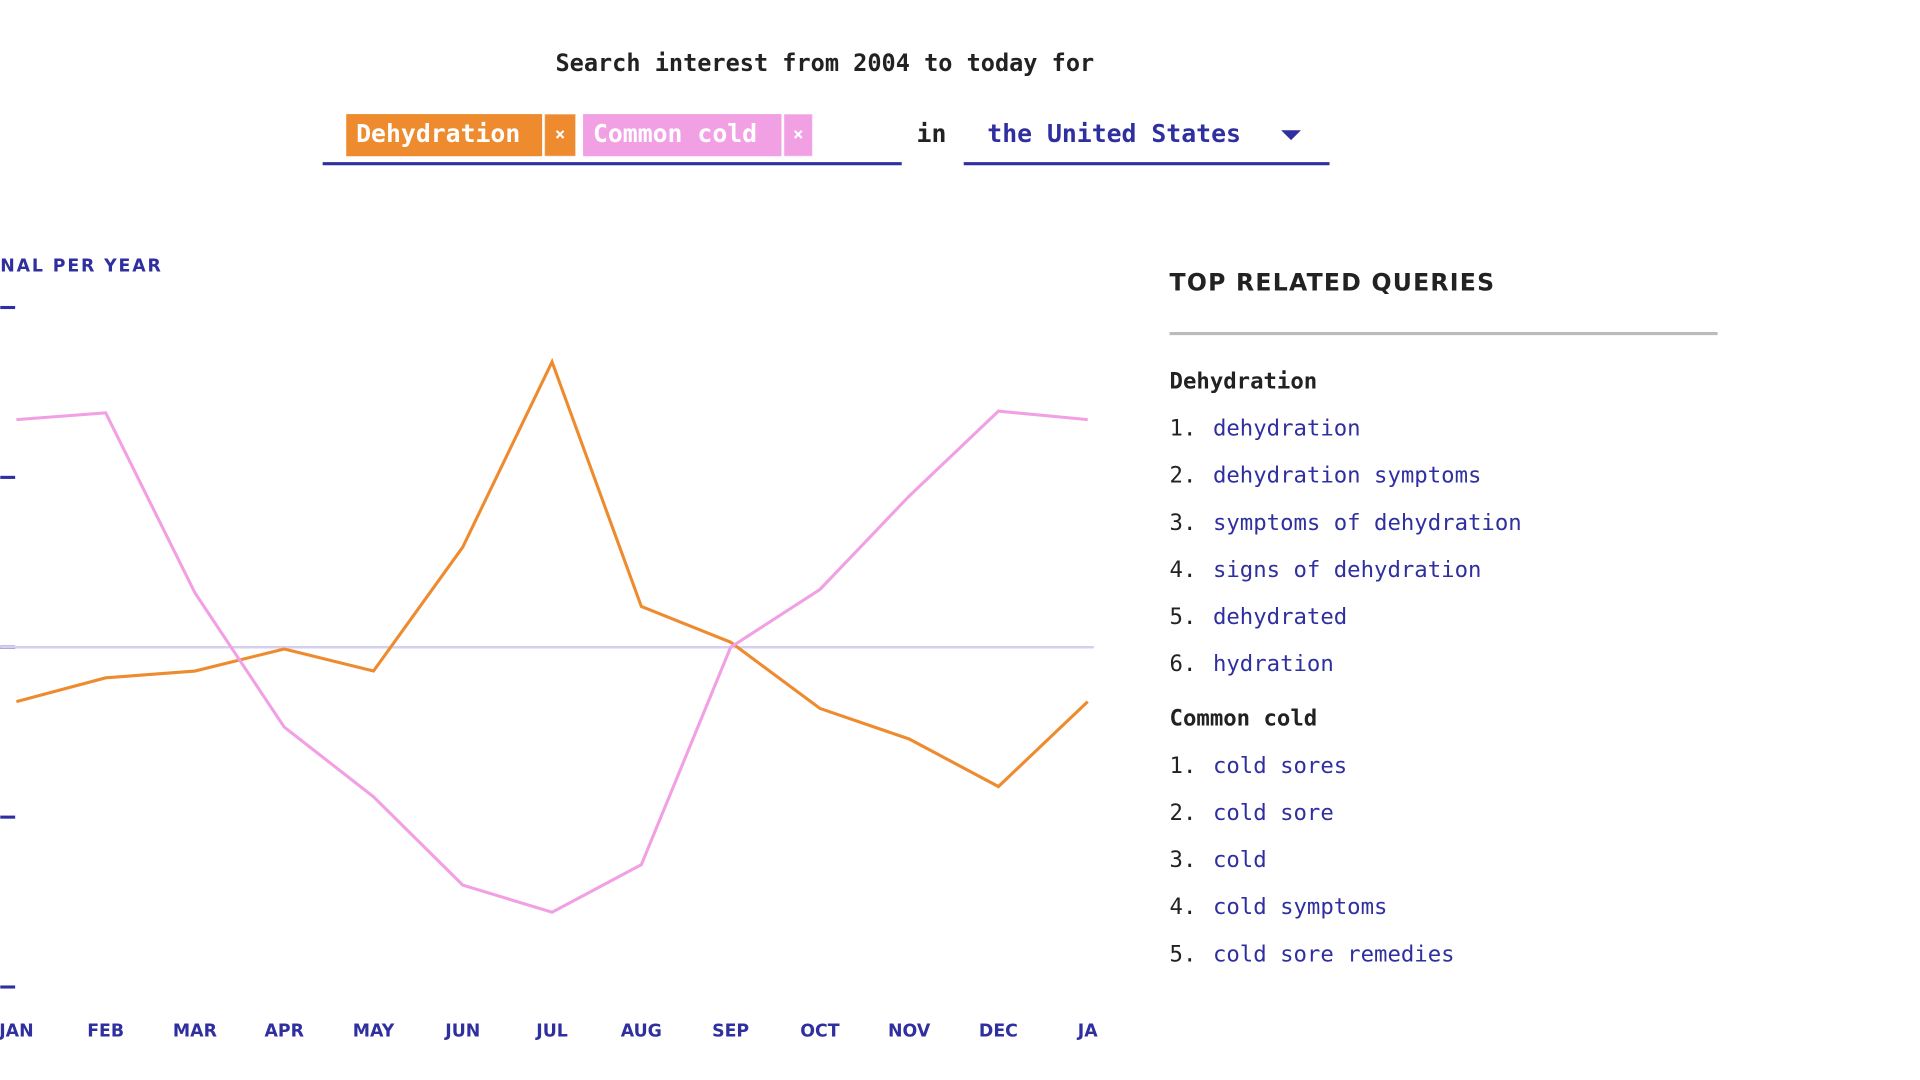 This screenshot has width=1920, height=1080. Describe the element at coordinates (1280, 617) in the screenshot. I see `query-link: dehydrated` at that location.